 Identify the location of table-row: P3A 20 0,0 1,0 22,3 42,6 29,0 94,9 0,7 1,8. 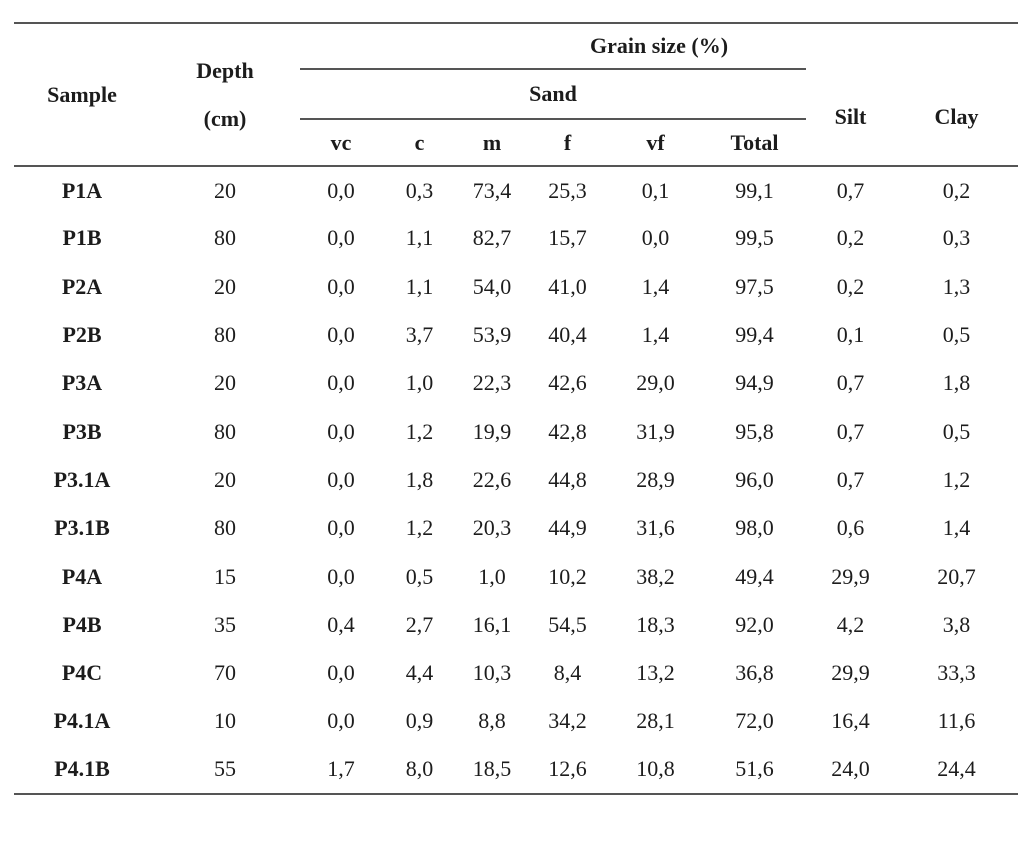
(516, 383).